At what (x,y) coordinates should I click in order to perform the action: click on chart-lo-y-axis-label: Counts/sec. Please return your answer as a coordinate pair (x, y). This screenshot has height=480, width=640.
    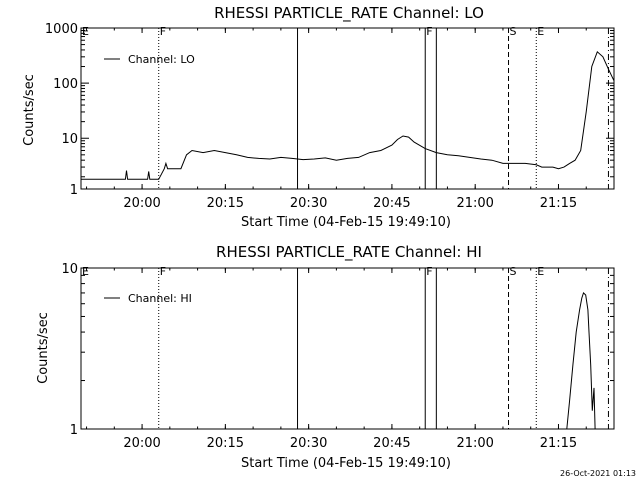
    Looking at the image, I should click on (29, 110).